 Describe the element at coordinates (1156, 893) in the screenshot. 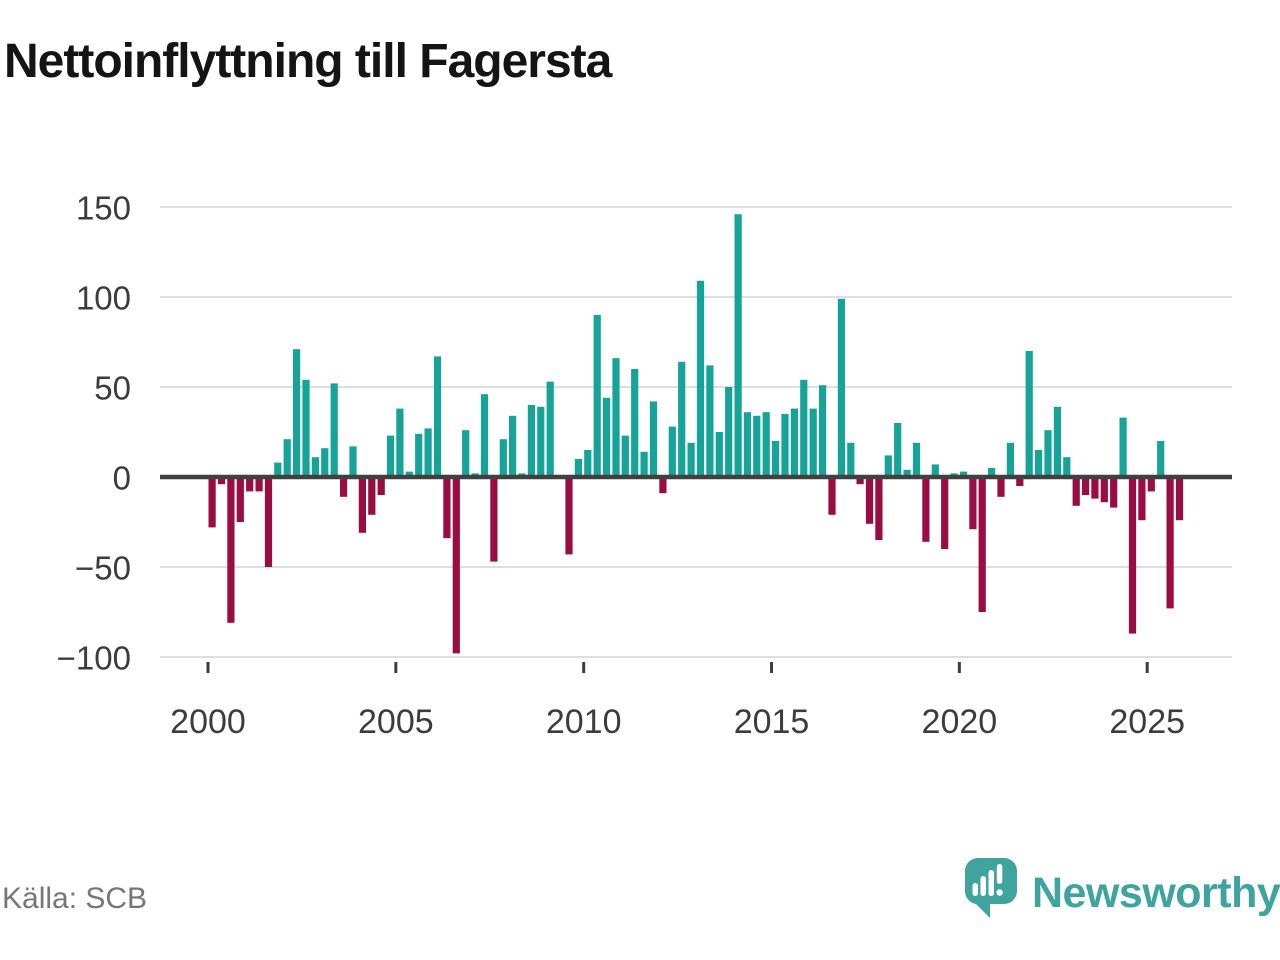

I see `brand-wordmark: Newsworthy` at that location.